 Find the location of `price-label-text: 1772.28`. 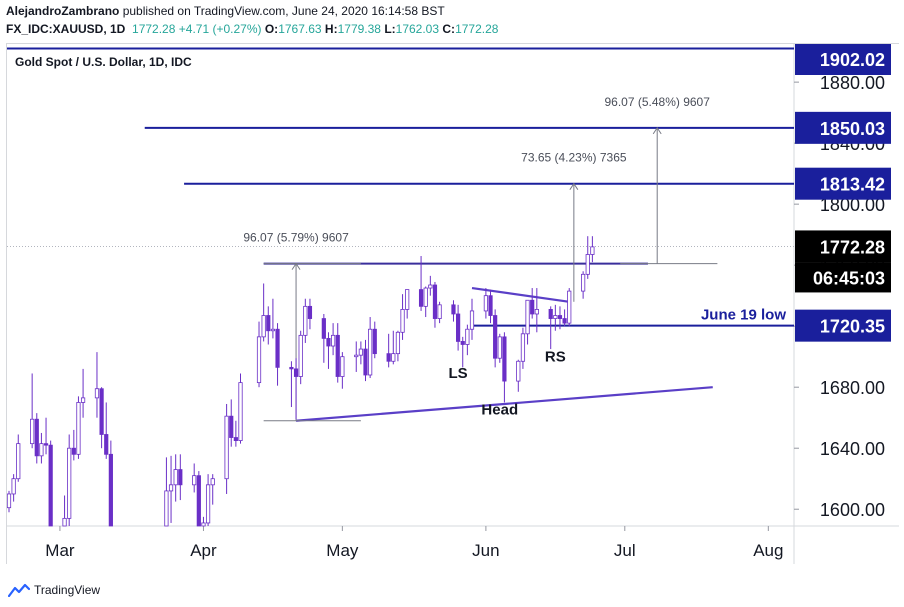

price-label-text: 1772.28 is located at coordinates (852, 247).